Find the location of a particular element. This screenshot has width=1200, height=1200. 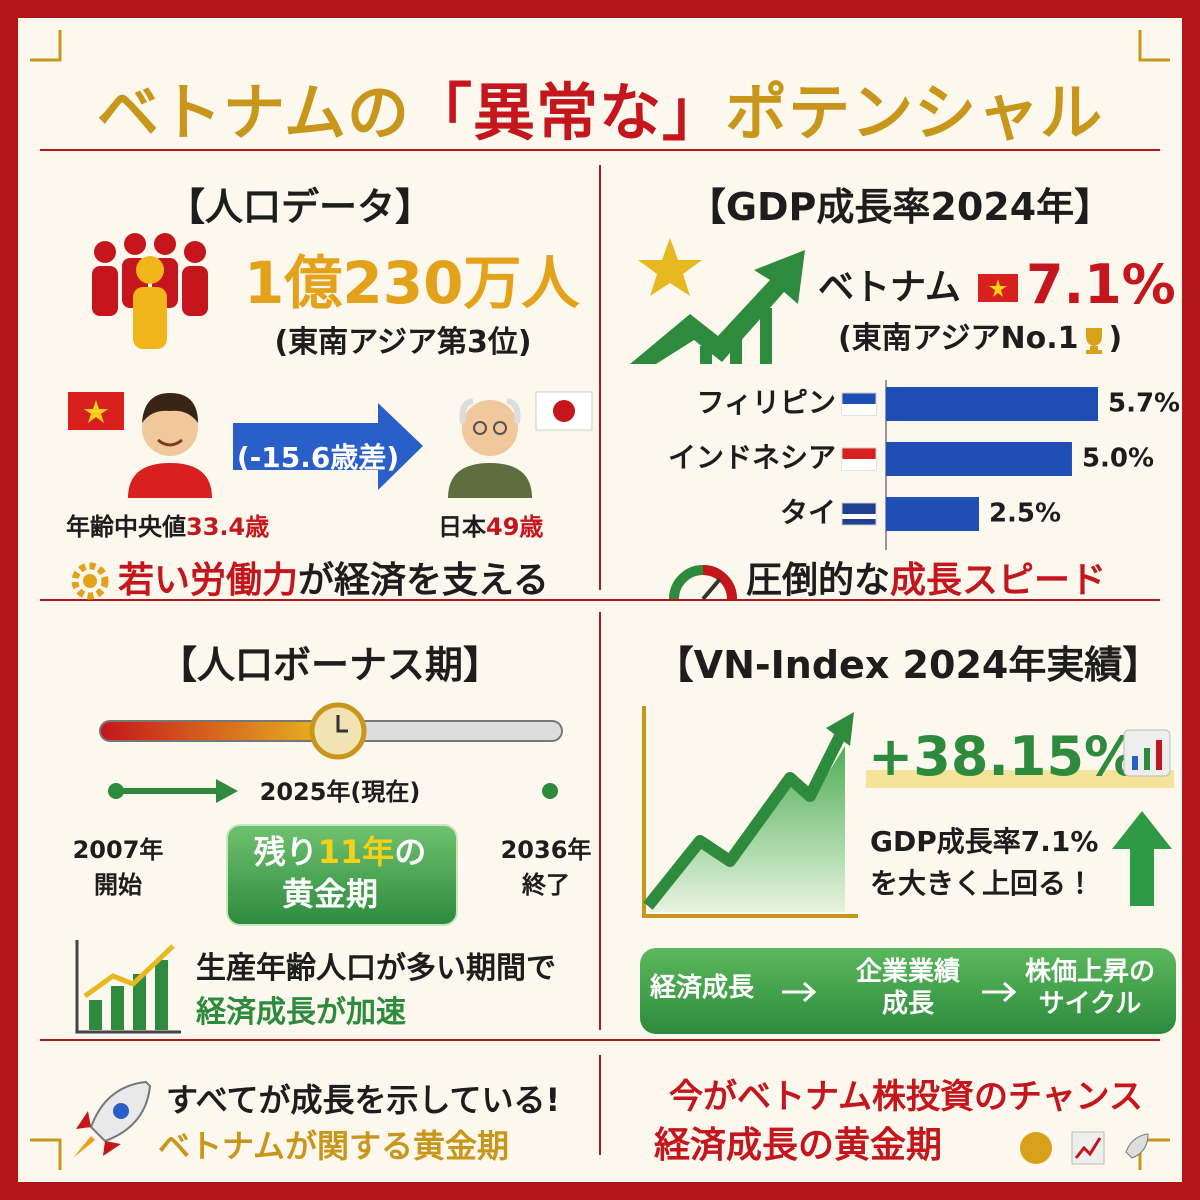

golden-period-box is located at coordinates (342, 875).